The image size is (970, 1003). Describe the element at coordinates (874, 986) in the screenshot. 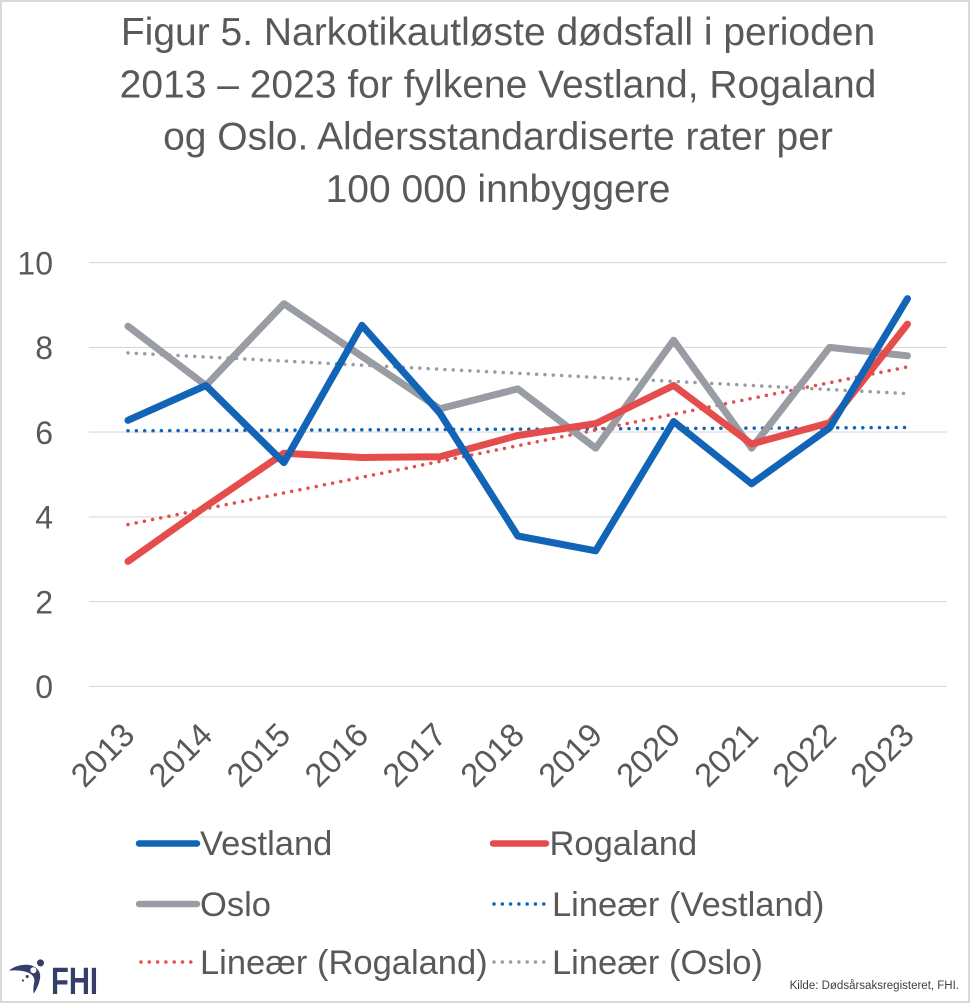

I see `svg-text:Kilde: Dødsårsaksregisteret, F: Kilde: Dødsårsaksregisteret, FHI.` at that location.